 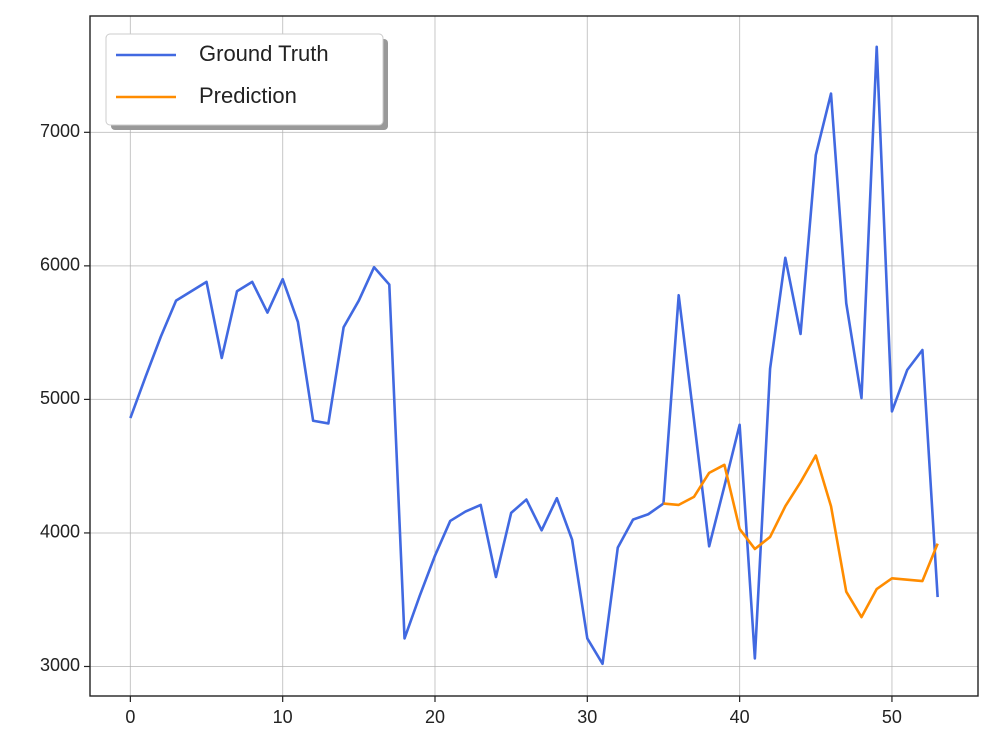 What do you see at coordinates (60, 265) in the screenshot?
I see `y-tick-label: 6000` at bounding box center [60, 265].